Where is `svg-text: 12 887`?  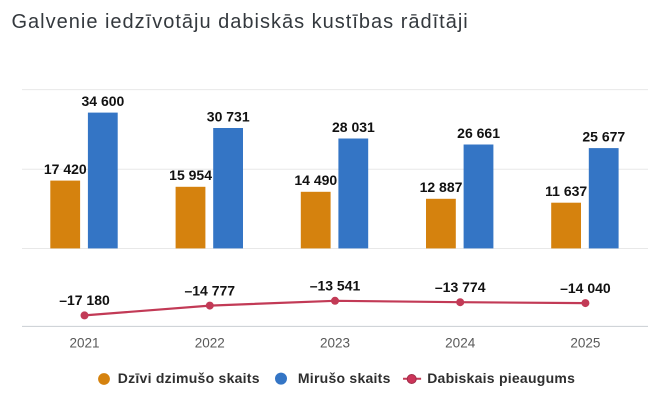 svg-text: 12 887 is located at coordinates (441, 187).